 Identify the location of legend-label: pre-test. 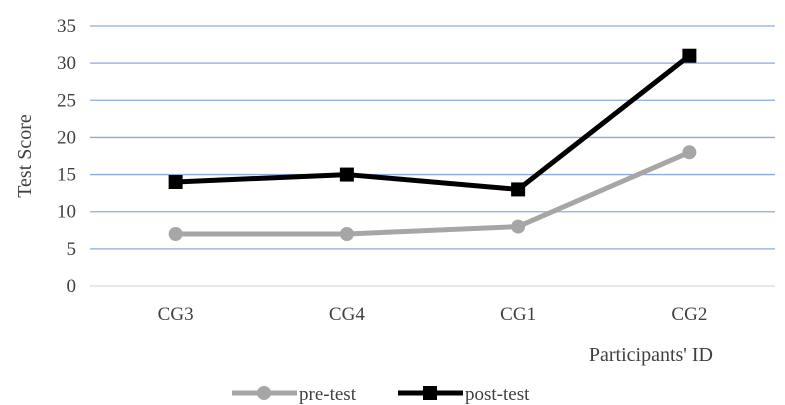
(328, 394).